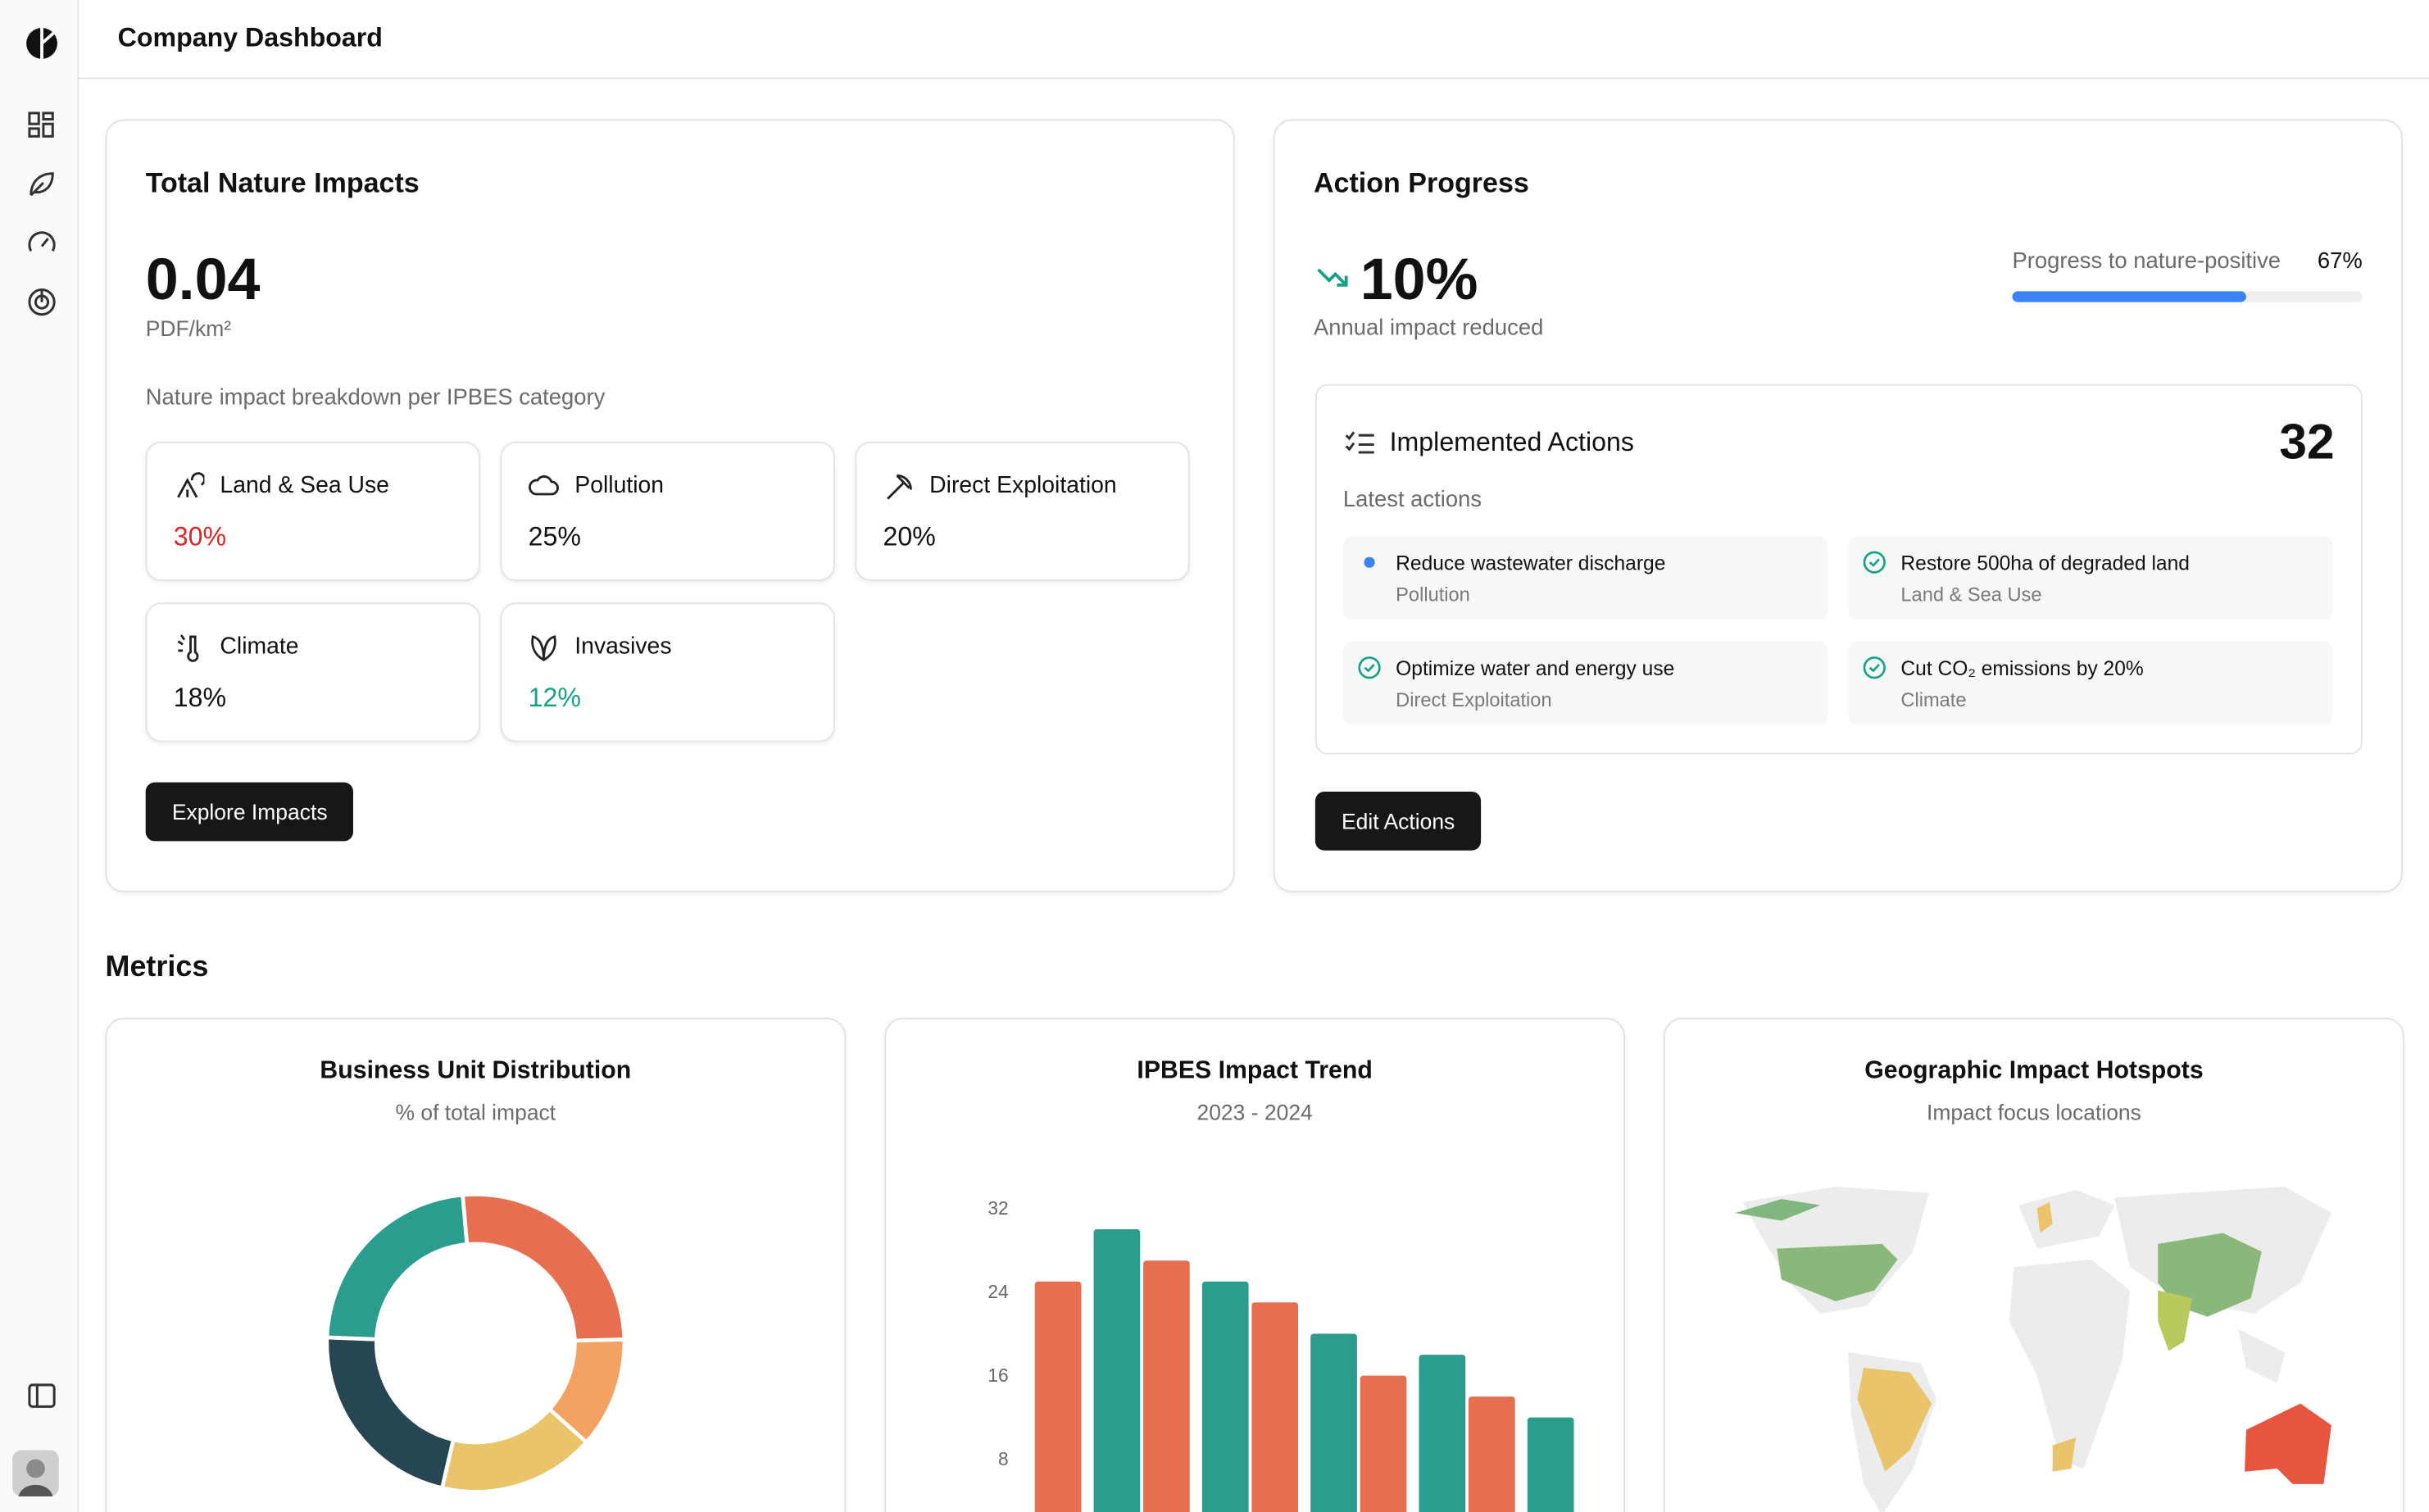 The width and height of the screenshot is (2429, 1512). Describe the element at coordinates (1934, 700) in the screenshot. I see `action-category: Climate` at that location.